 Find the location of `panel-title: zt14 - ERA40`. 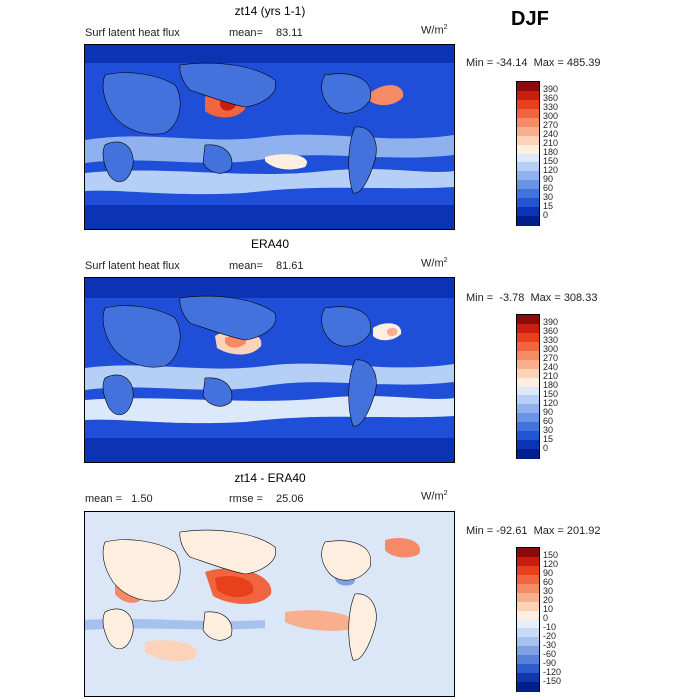

panel-title: zt14 - ERA40 is located at coordinates (270, 478).